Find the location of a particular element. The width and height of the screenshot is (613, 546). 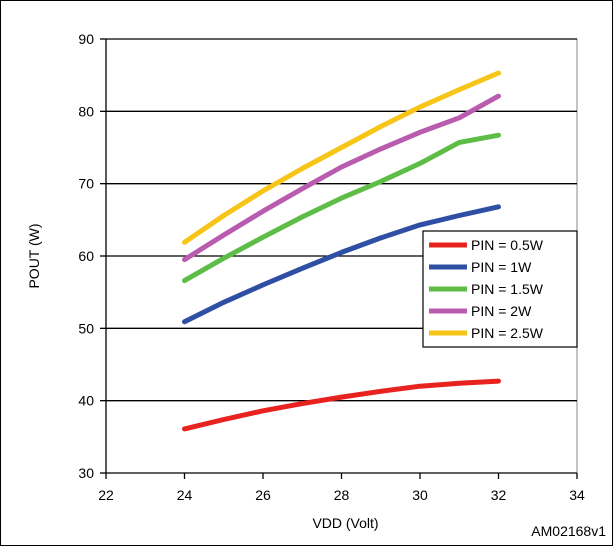

y-tick-label: 70 is located at coordinates (86, 184).